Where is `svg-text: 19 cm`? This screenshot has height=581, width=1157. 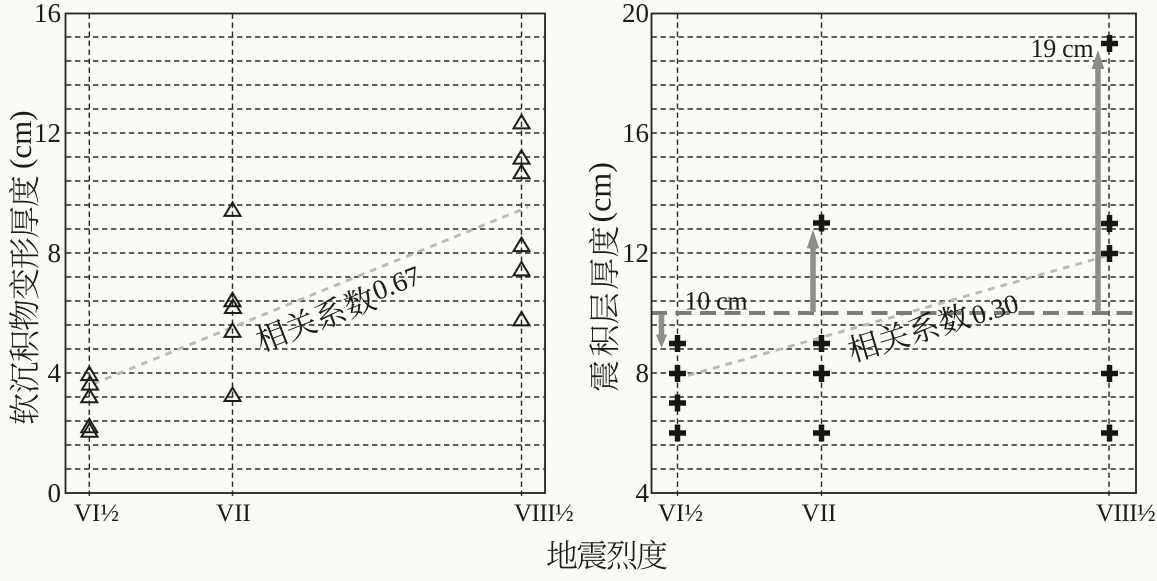 svg-text: 19 cm is located at coordinates (1062, 48).